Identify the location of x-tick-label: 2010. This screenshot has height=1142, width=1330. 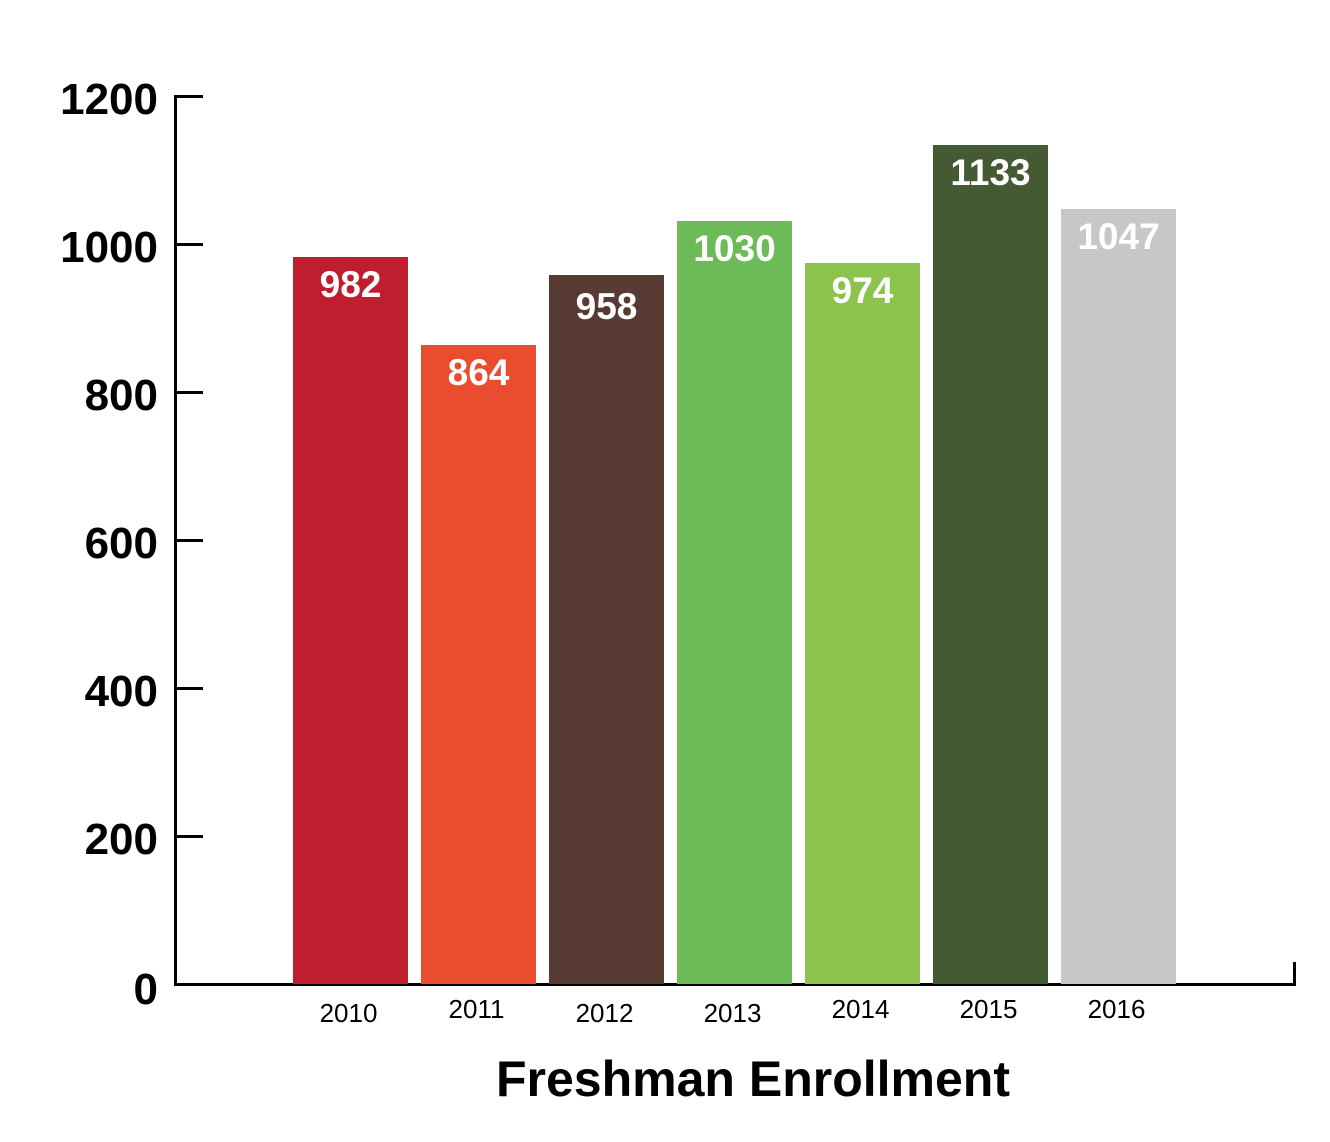
(348, 1013).